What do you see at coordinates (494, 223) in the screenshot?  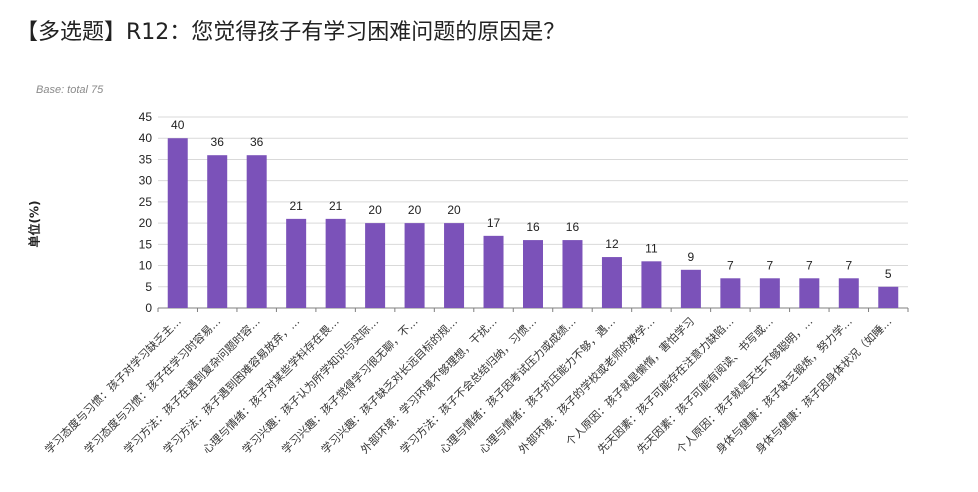 I see `data-label: 17` at bounding box center [494, 223].